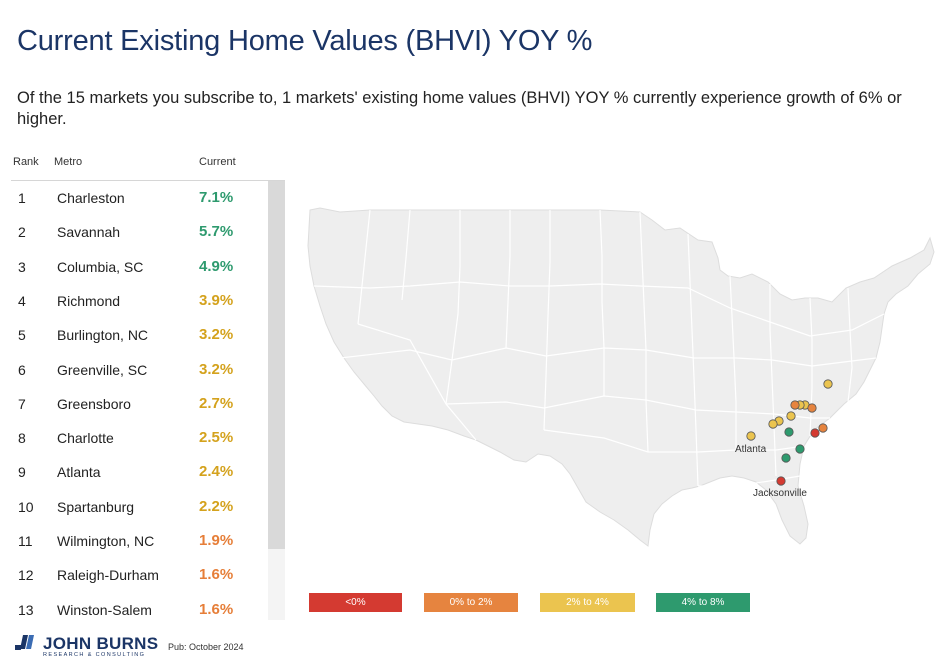 The image size is (951, 668). What do you see at coordinates (104, 609) in the screenshot?
I see `row-metro: Winston-Salem` at bounding box center [104, 609].